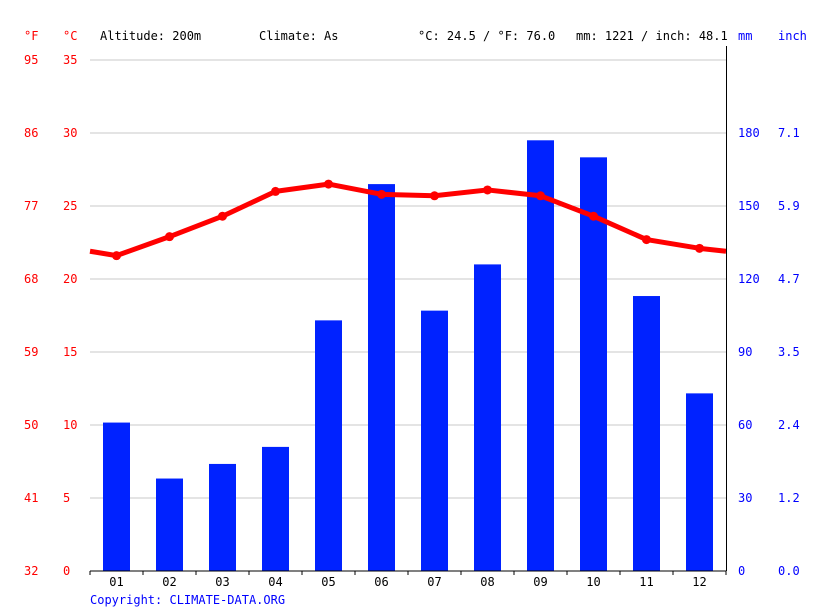 The width and height of the screenshot is (815, 611). Describe the element at coordinates (789, 425) in the screenshot. I see `inch-tick-label: 2.4` at that location.